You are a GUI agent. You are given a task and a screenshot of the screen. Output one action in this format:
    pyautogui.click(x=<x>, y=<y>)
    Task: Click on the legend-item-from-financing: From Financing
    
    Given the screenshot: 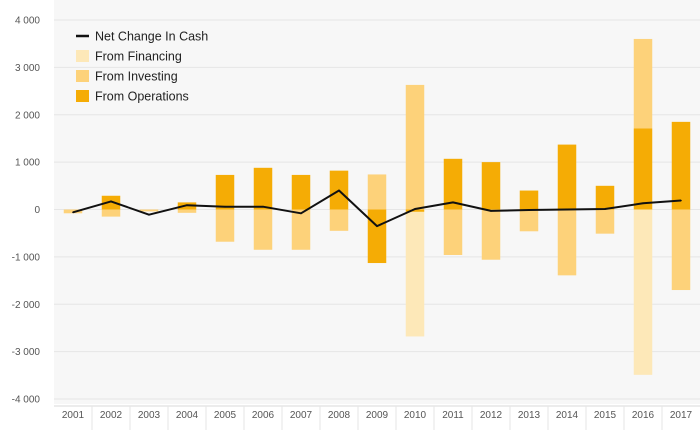 What is the action you would take?
    pyautogui.click(x=129, y=57)
    